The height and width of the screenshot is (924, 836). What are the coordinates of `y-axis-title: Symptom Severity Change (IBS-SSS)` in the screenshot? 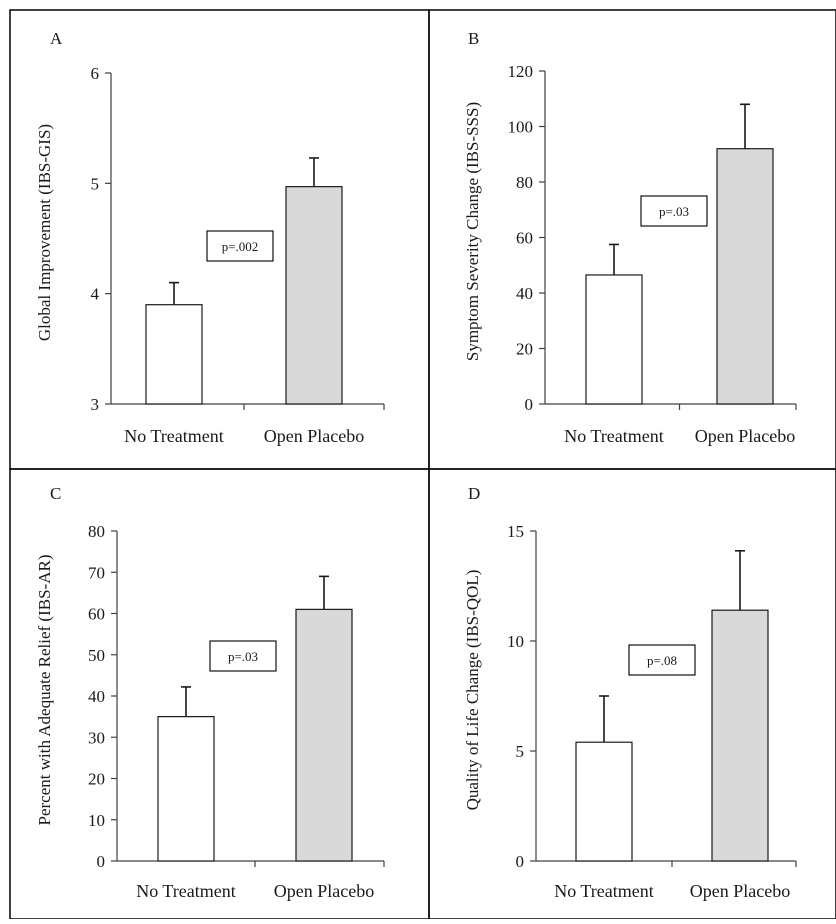 It's located at (472, 231).